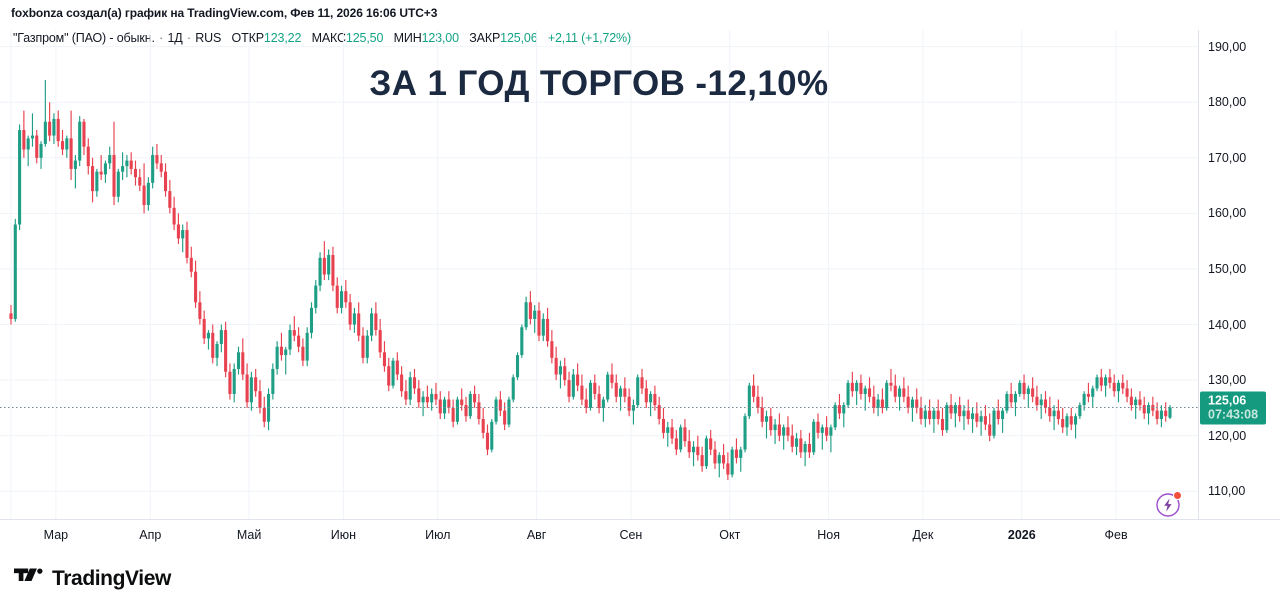  What do you see at coordinates (438, 535) in the screenshot?
I see `time-axis-tick: Июл` at bounding box center [438, 535].